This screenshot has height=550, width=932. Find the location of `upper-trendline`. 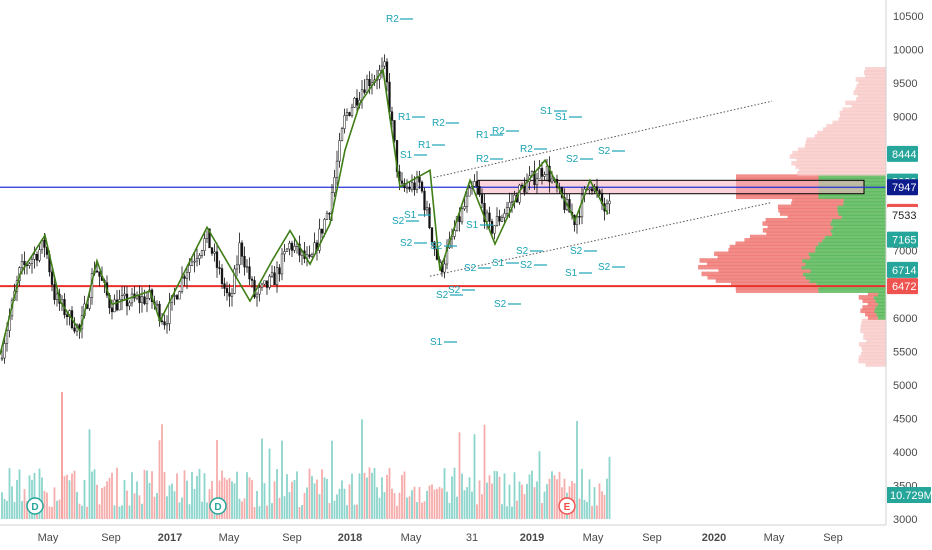

upper-trendline is located at coordinates (601, 139).